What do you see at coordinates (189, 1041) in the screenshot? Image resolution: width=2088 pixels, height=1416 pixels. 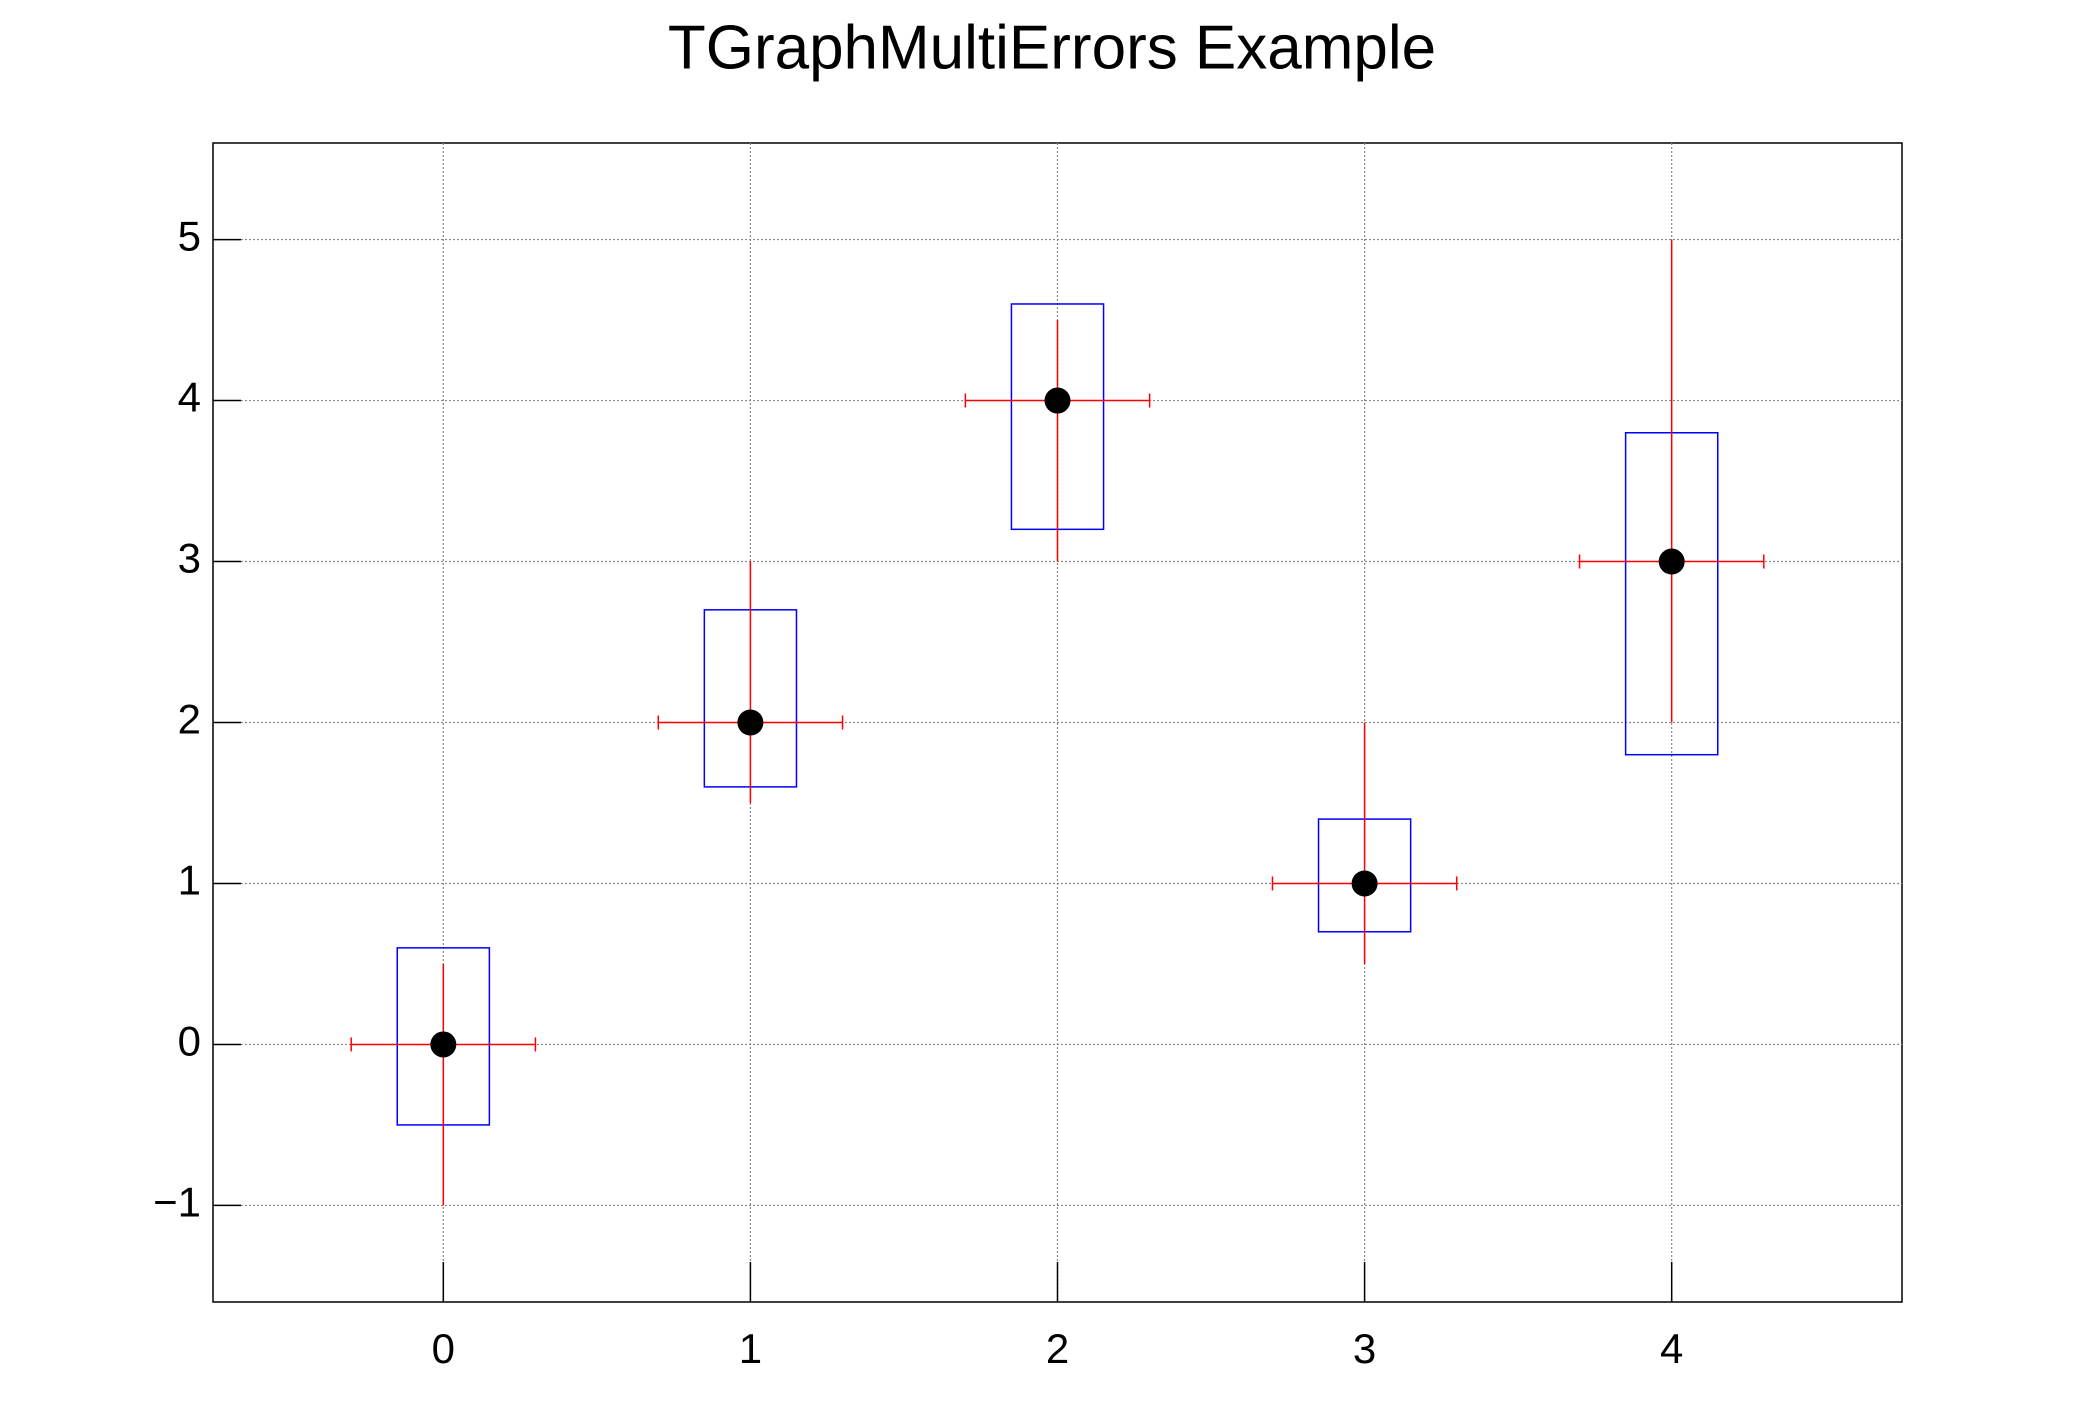 I see `y-tick-label: 0` at bounding box center [189, 1041].